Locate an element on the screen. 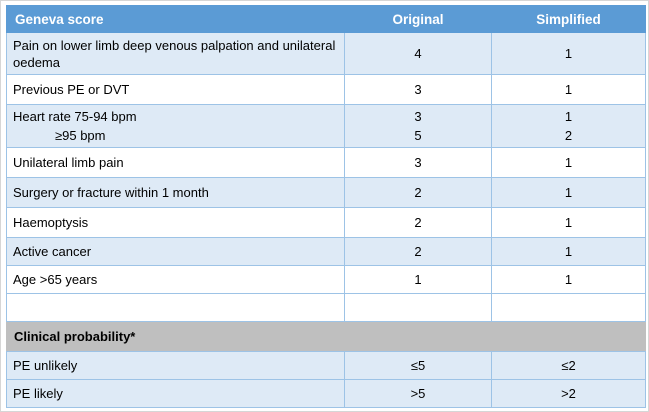 This screenshot has height=412, width=649. table-row-previous-pe-dvt: Previous PE or DVT 3 1 is located at coordinates (326, 89).